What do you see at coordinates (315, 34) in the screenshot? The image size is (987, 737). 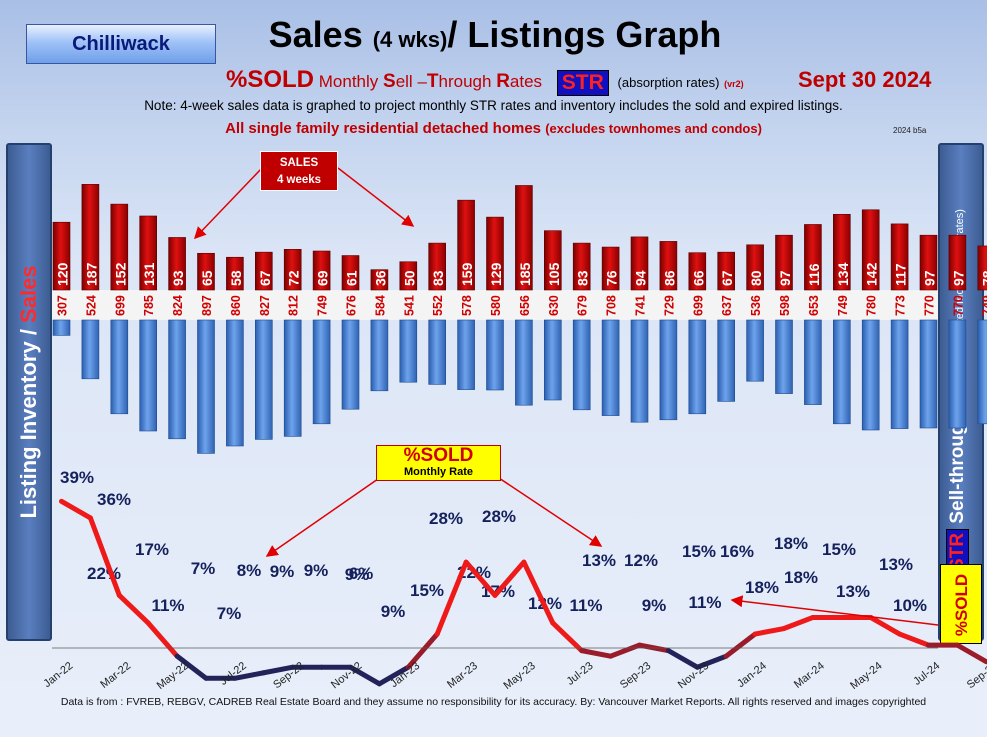 I see `title-main: Sales` at bounding box center [315, 34].